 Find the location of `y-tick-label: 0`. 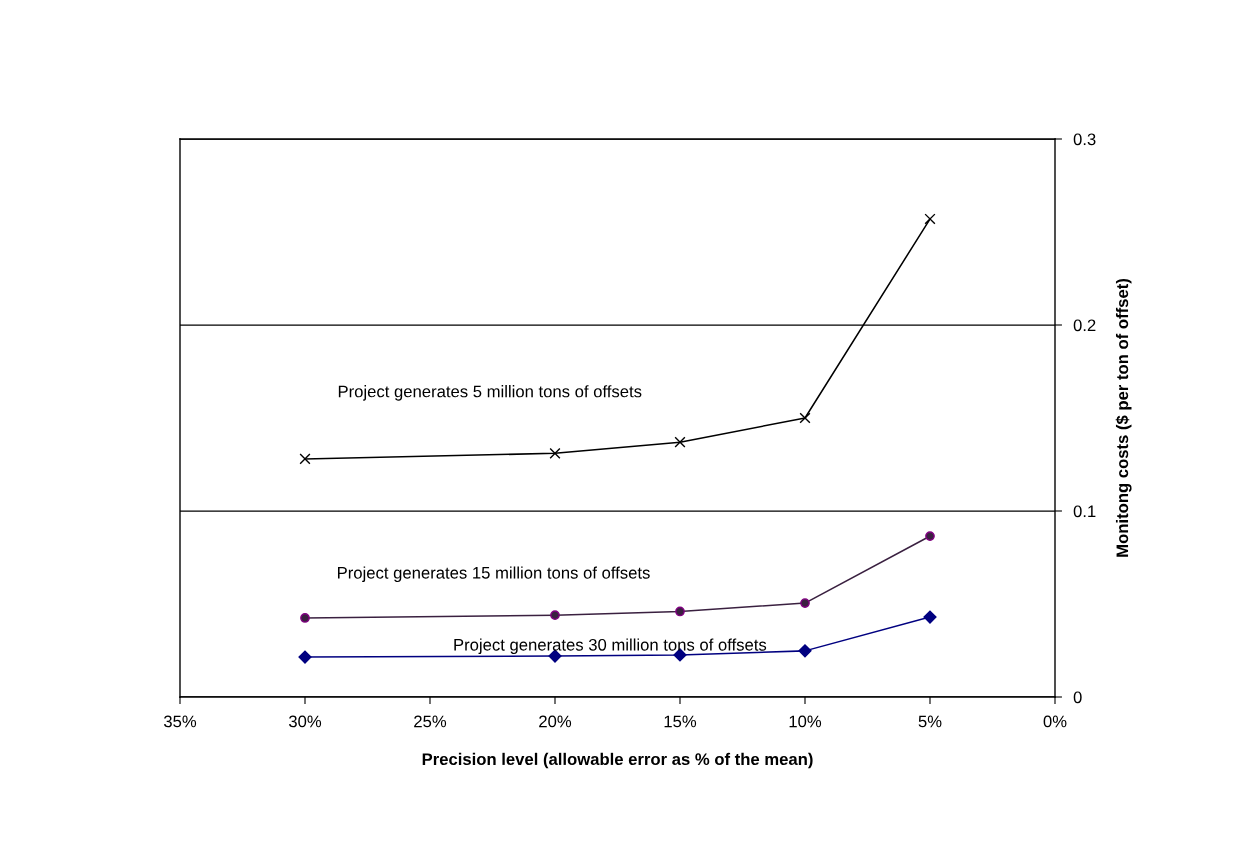

y-tick-label: 0 is located at coordinates (1077, 697).